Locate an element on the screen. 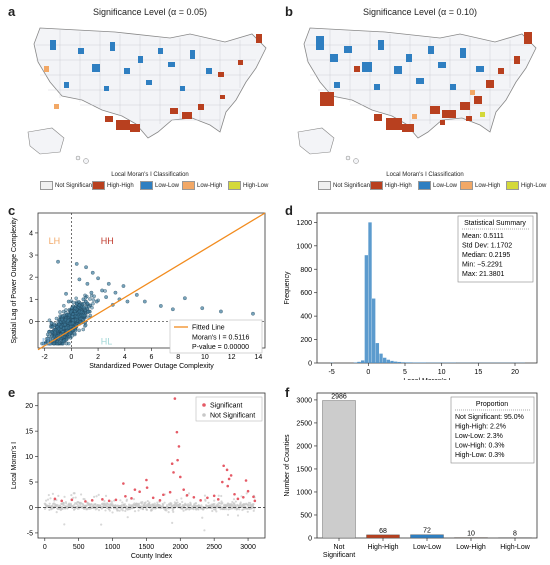 The width and height of the screenshot is (550, 565). x-axis-label: County Index is located at coordinates (152, 556).